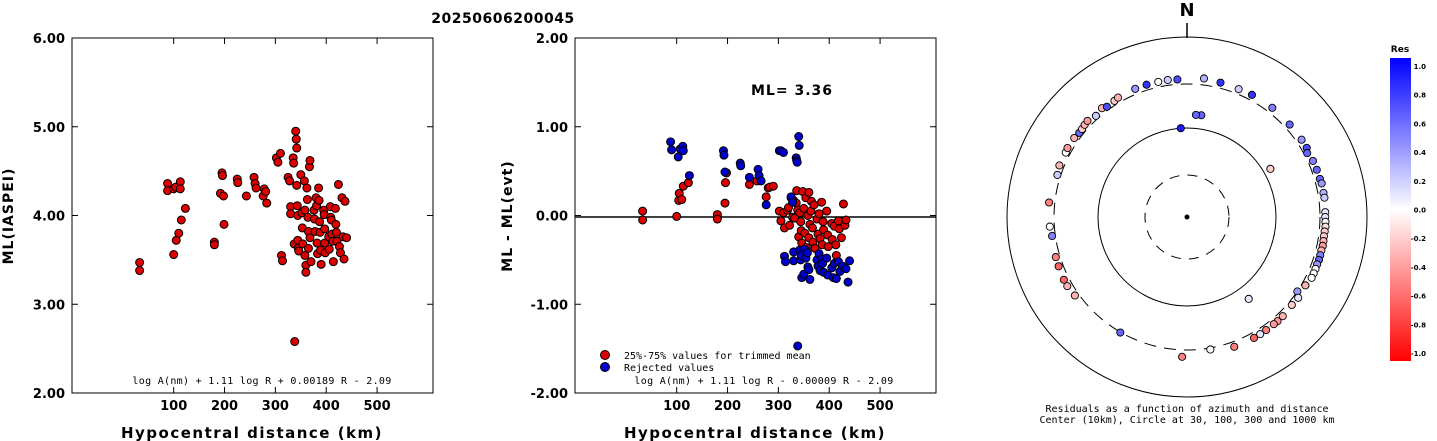 This screenshot has width=1437, height=441. I want to click on left-xtick-label: 400, so click(326, 406).